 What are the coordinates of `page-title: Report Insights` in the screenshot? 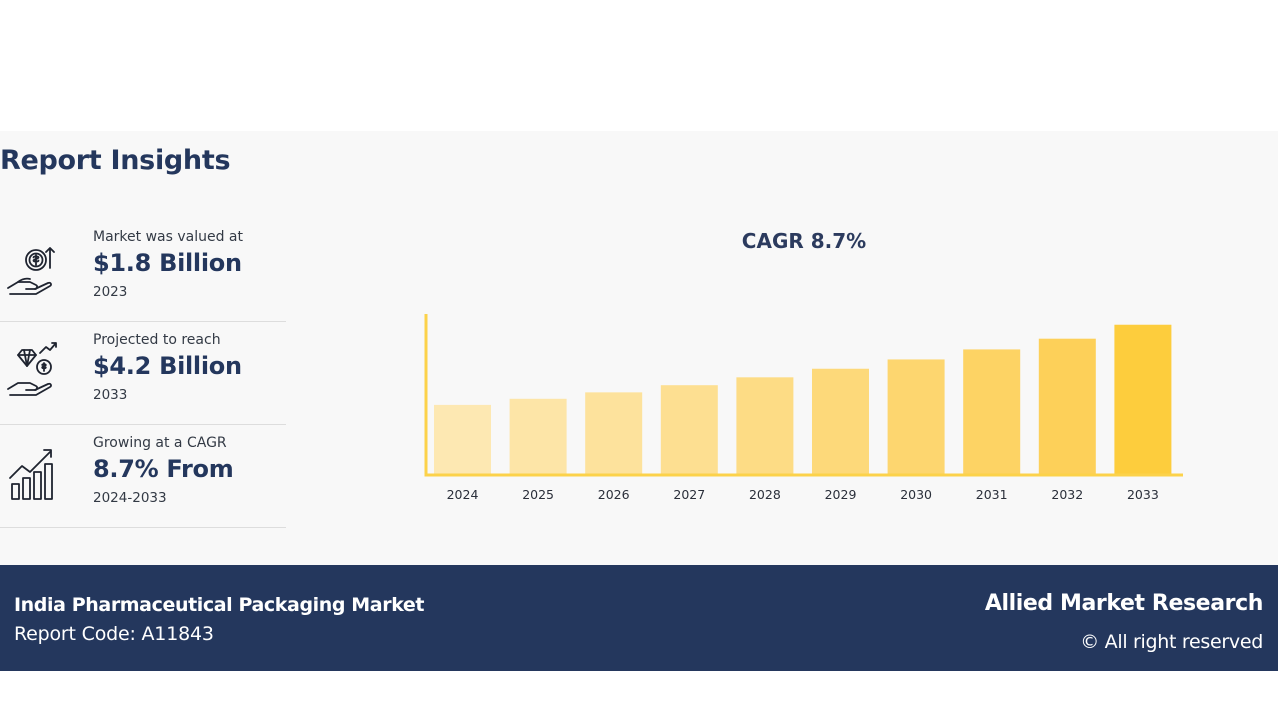 It's located at (115, 160).